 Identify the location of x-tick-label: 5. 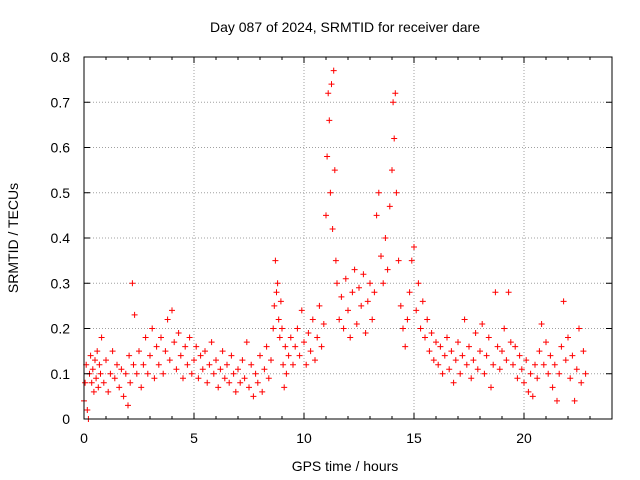
(194, 438).